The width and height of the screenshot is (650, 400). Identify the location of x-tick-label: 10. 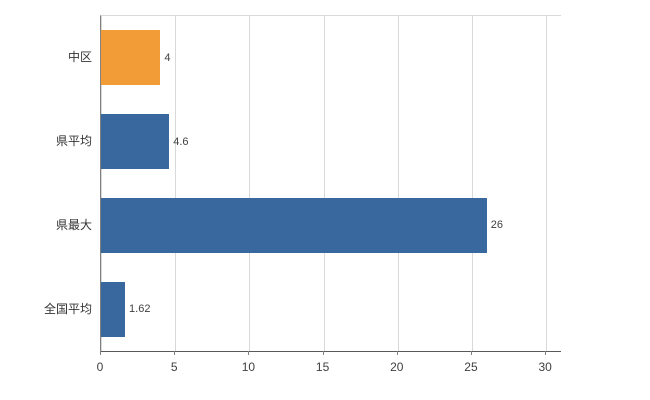
(248, 367).